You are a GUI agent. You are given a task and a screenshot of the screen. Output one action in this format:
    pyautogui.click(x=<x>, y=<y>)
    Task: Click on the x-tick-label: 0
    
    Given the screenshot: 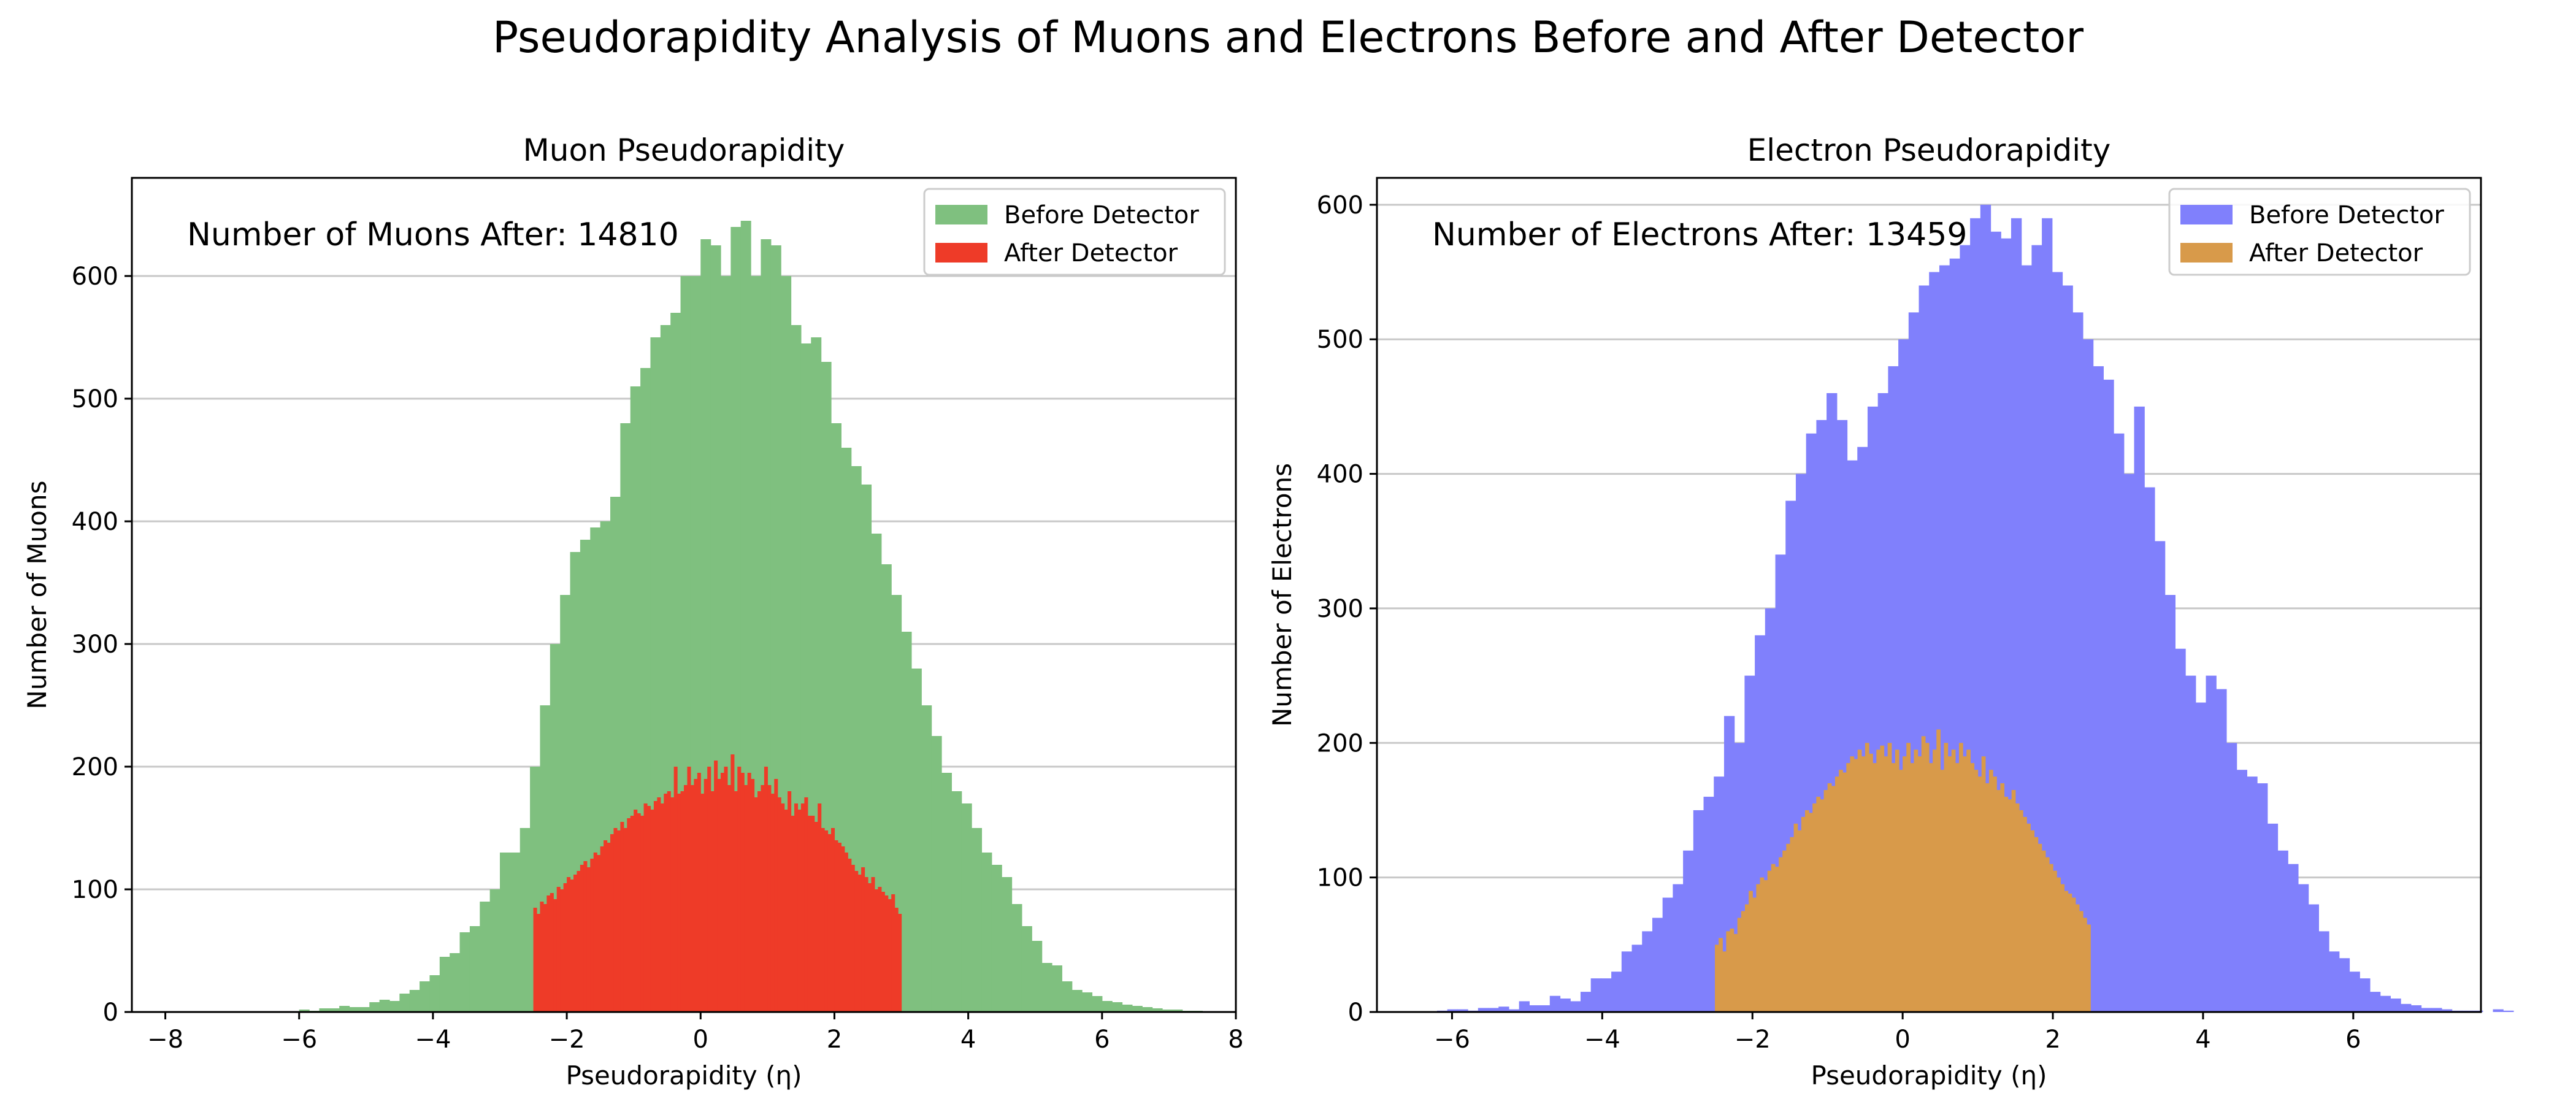 What is the action you would take?
    pyautogui.click(x=700, y=1039)
    